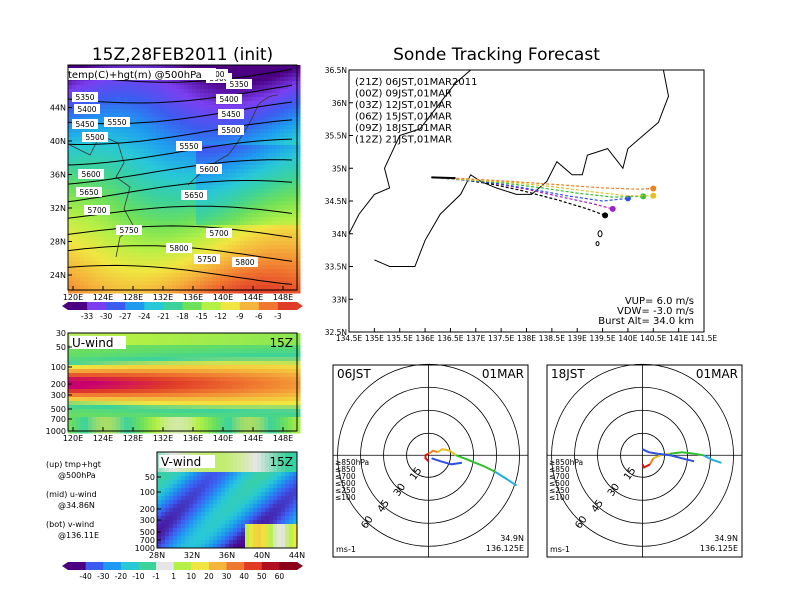  What do you see at coordinates (97, 306) in the screenshot?
I see `colorbar-cell` at bounding box center [97, 306].